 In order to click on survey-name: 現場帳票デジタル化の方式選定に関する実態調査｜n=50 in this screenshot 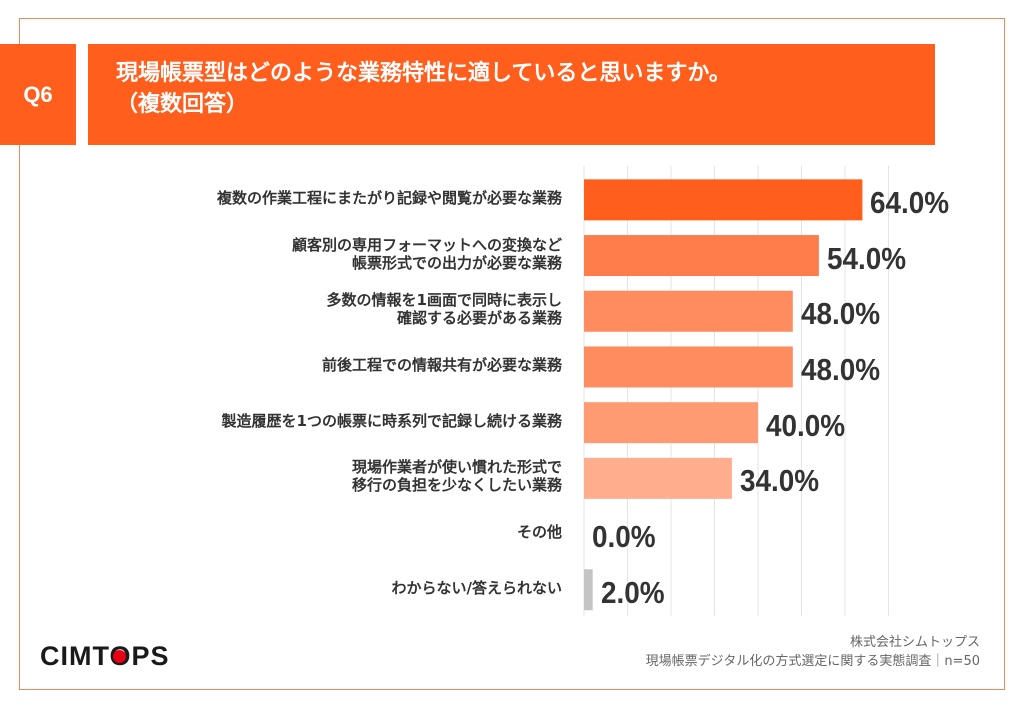, I will do `click(812, 661)`.